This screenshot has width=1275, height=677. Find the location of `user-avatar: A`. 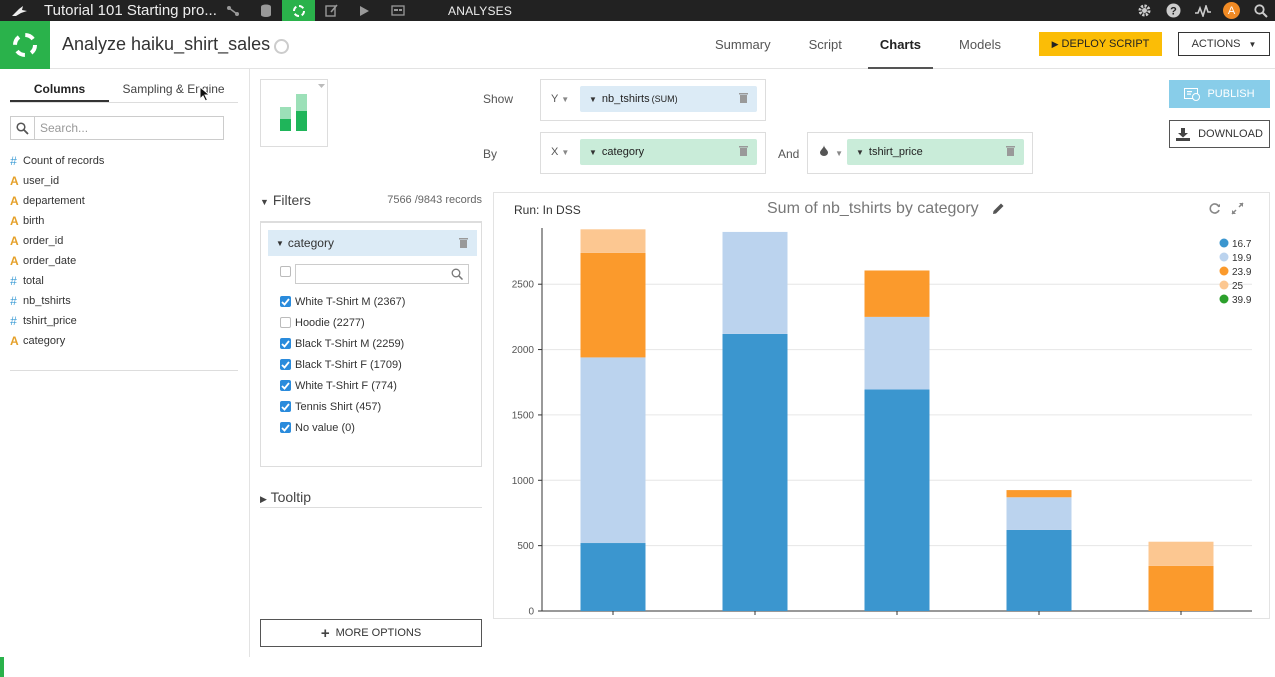

user-avatar: A is located at coordinates (1231, 10).